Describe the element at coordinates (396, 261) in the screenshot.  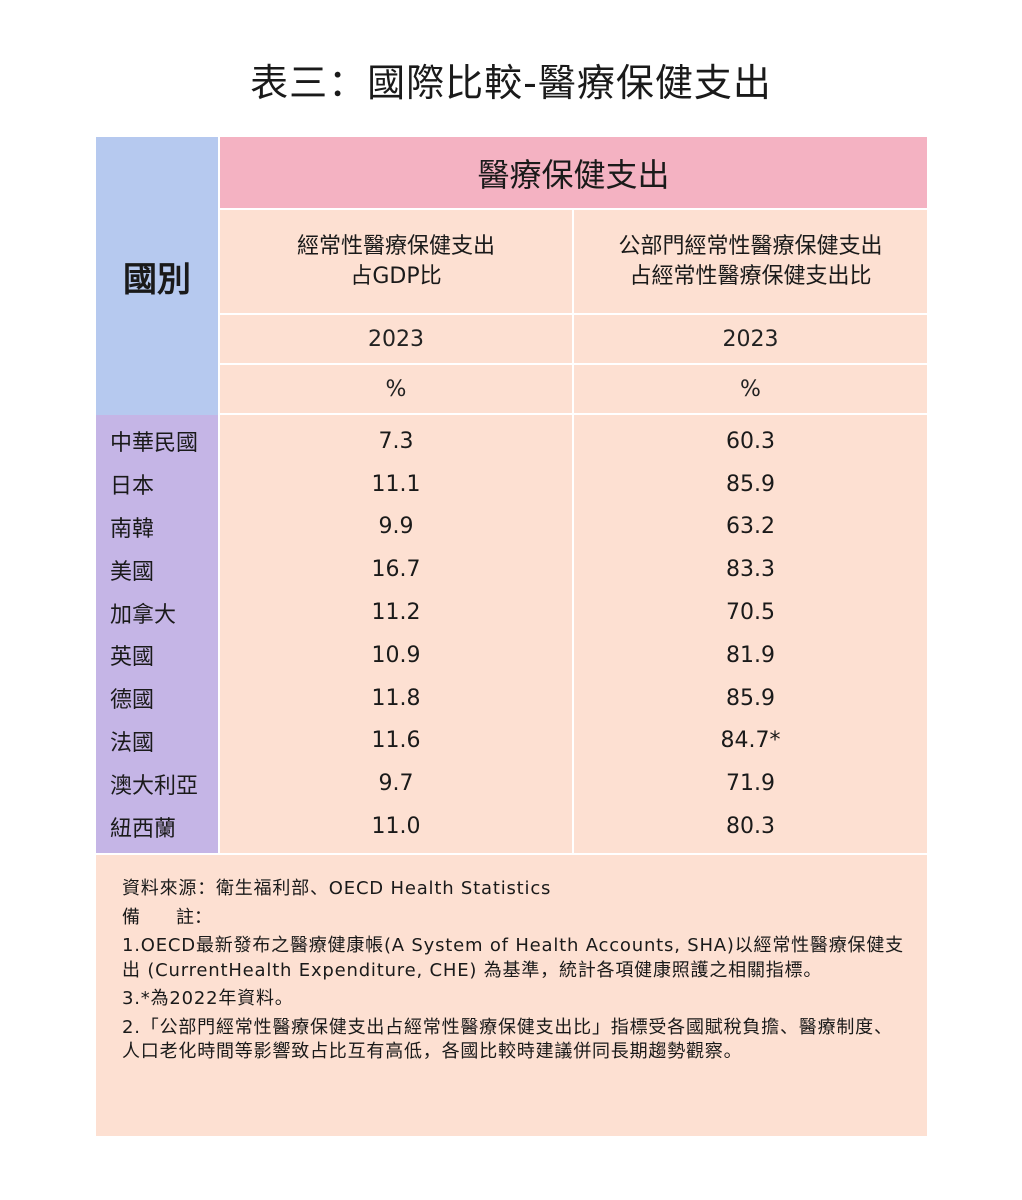
I see `column-header-gdp-share: 經常性醫療保健支出 占GDP比` at that location.